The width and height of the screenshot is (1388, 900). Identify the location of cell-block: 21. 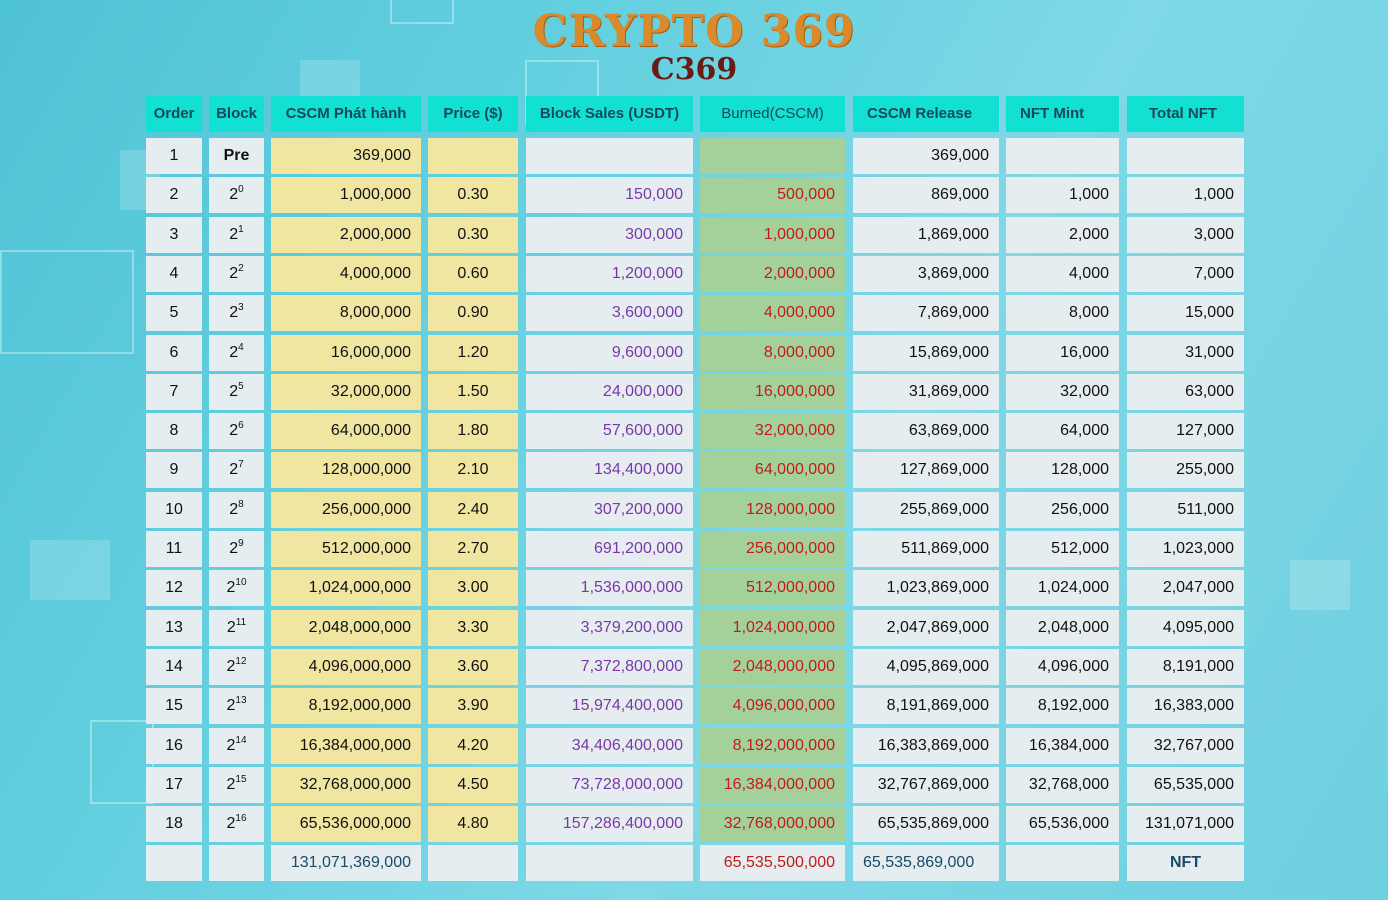
(236, 235).